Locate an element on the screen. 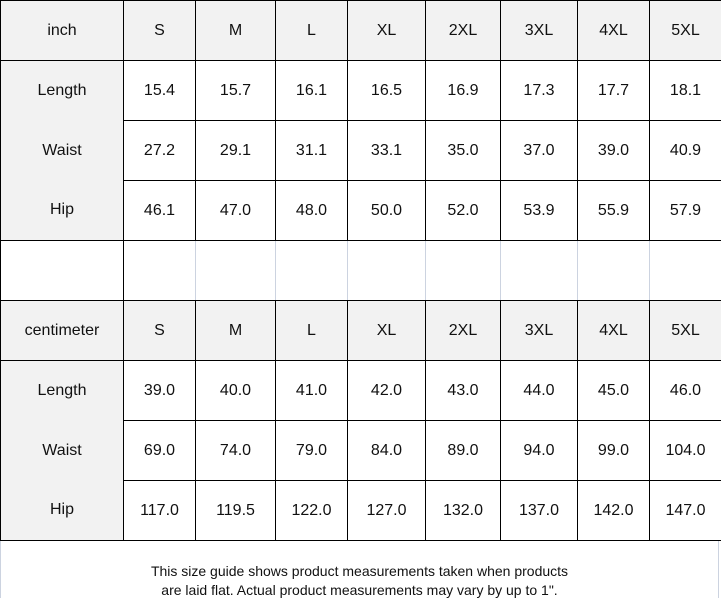 Image resolution: width=721 pixels, height=600 pixels. measurement-value: 31.1 is located at coordinates (312, 151).